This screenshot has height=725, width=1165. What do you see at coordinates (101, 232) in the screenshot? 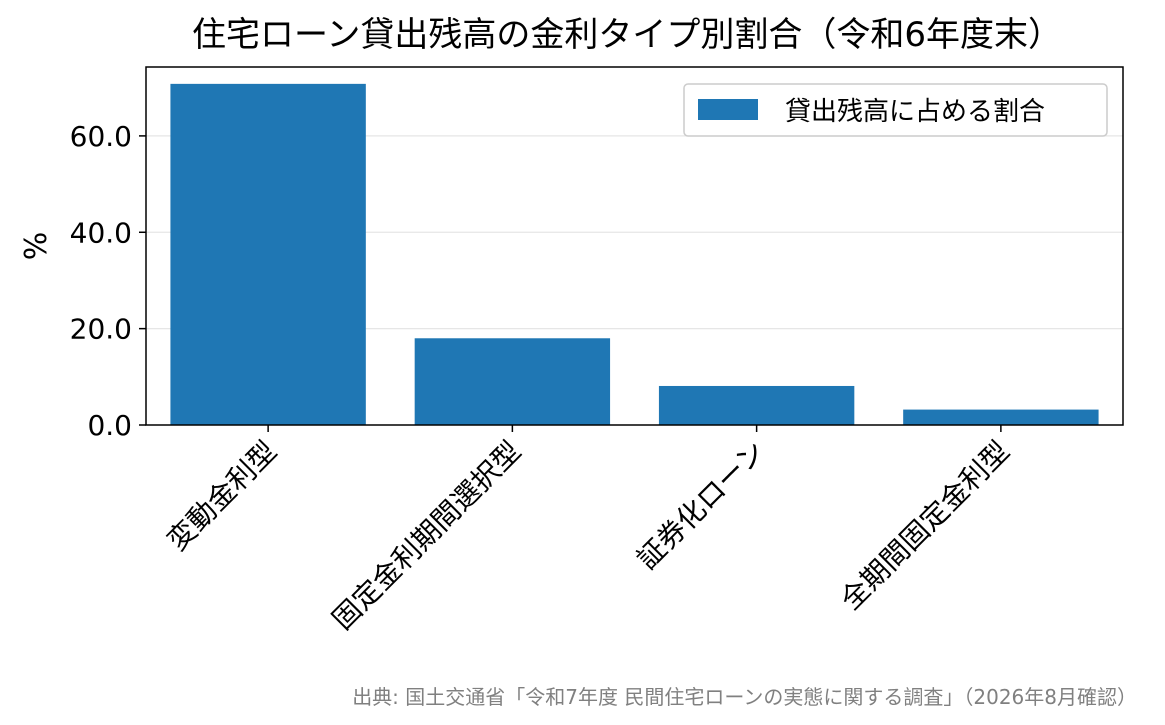
I see `y-tick-label: 40.0` at bounding box center [101, 232].